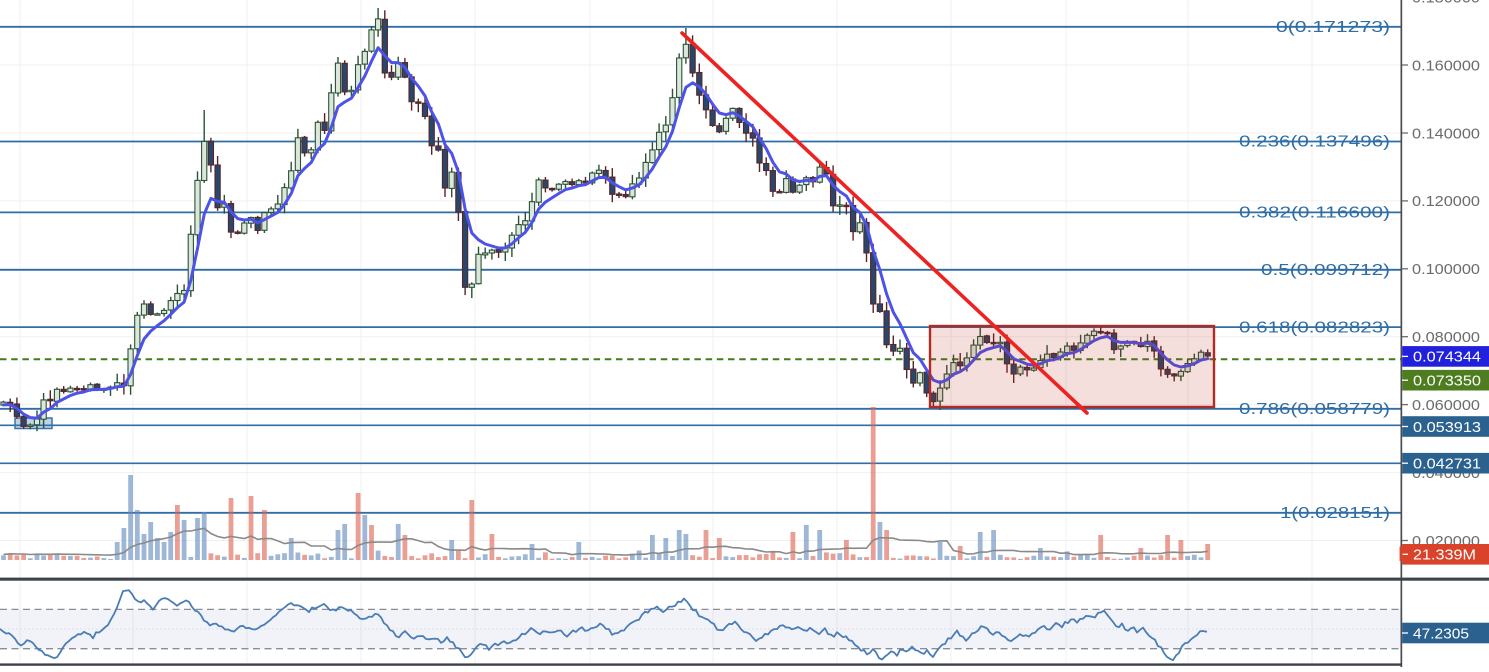  I want to click on svg-text: 0.180000, so click(1446, 3).